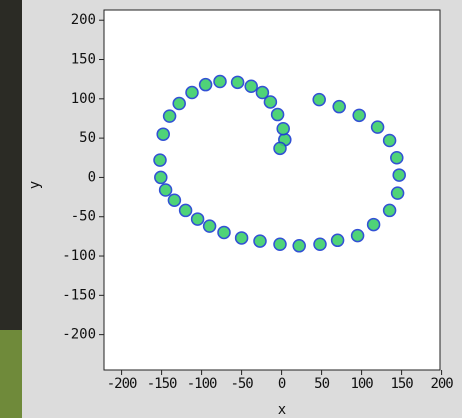 The width and height of the screenshot is (462, 418). What do you see at coordinates (321, 384) in the screenshot?
I see `x-tick-label: 50` at bounding box center [321, 384].